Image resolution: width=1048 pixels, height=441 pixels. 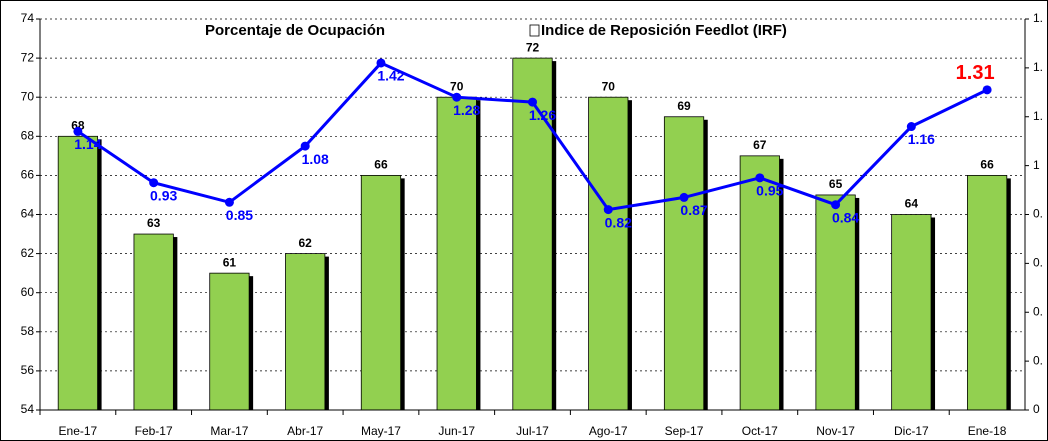 What do you see at coordinates (28, 409) in the screenshot?
I see `y-tick-label: 54` at bounding box center [28, 409].